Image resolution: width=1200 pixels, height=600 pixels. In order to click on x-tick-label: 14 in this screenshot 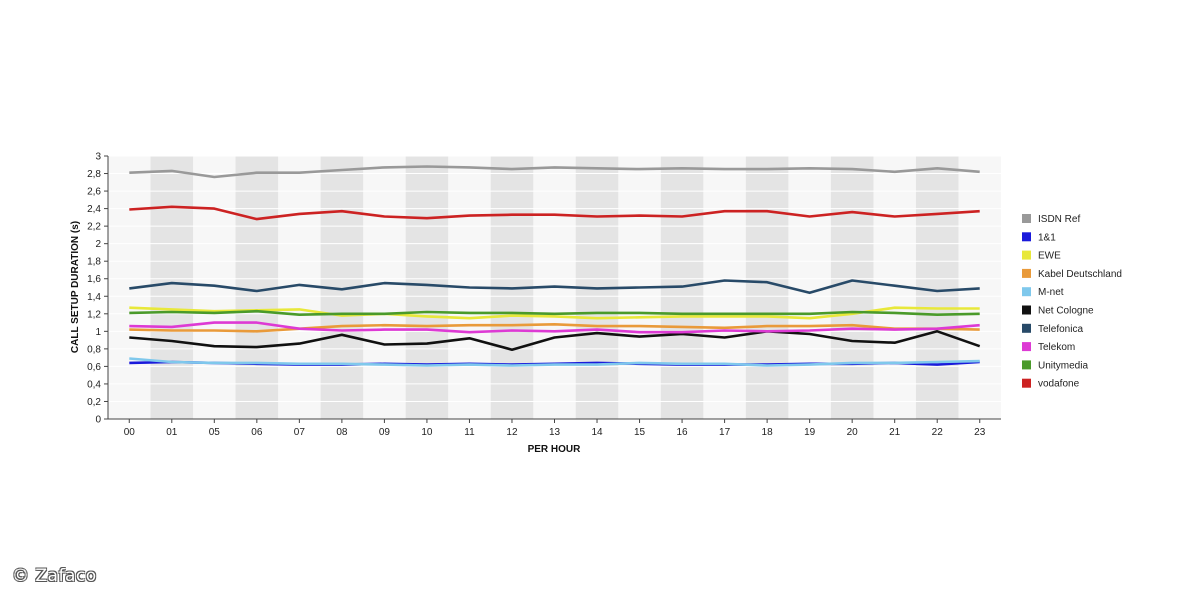, I will do `click(597, 432)`.